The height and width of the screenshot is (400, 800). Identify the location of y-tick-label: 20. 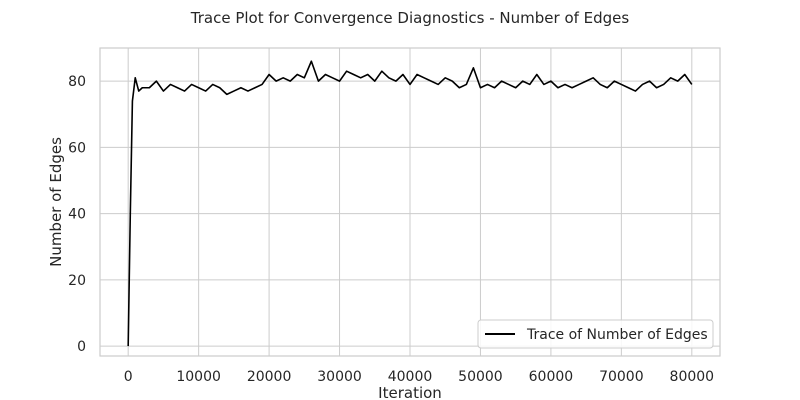
(77, 281).